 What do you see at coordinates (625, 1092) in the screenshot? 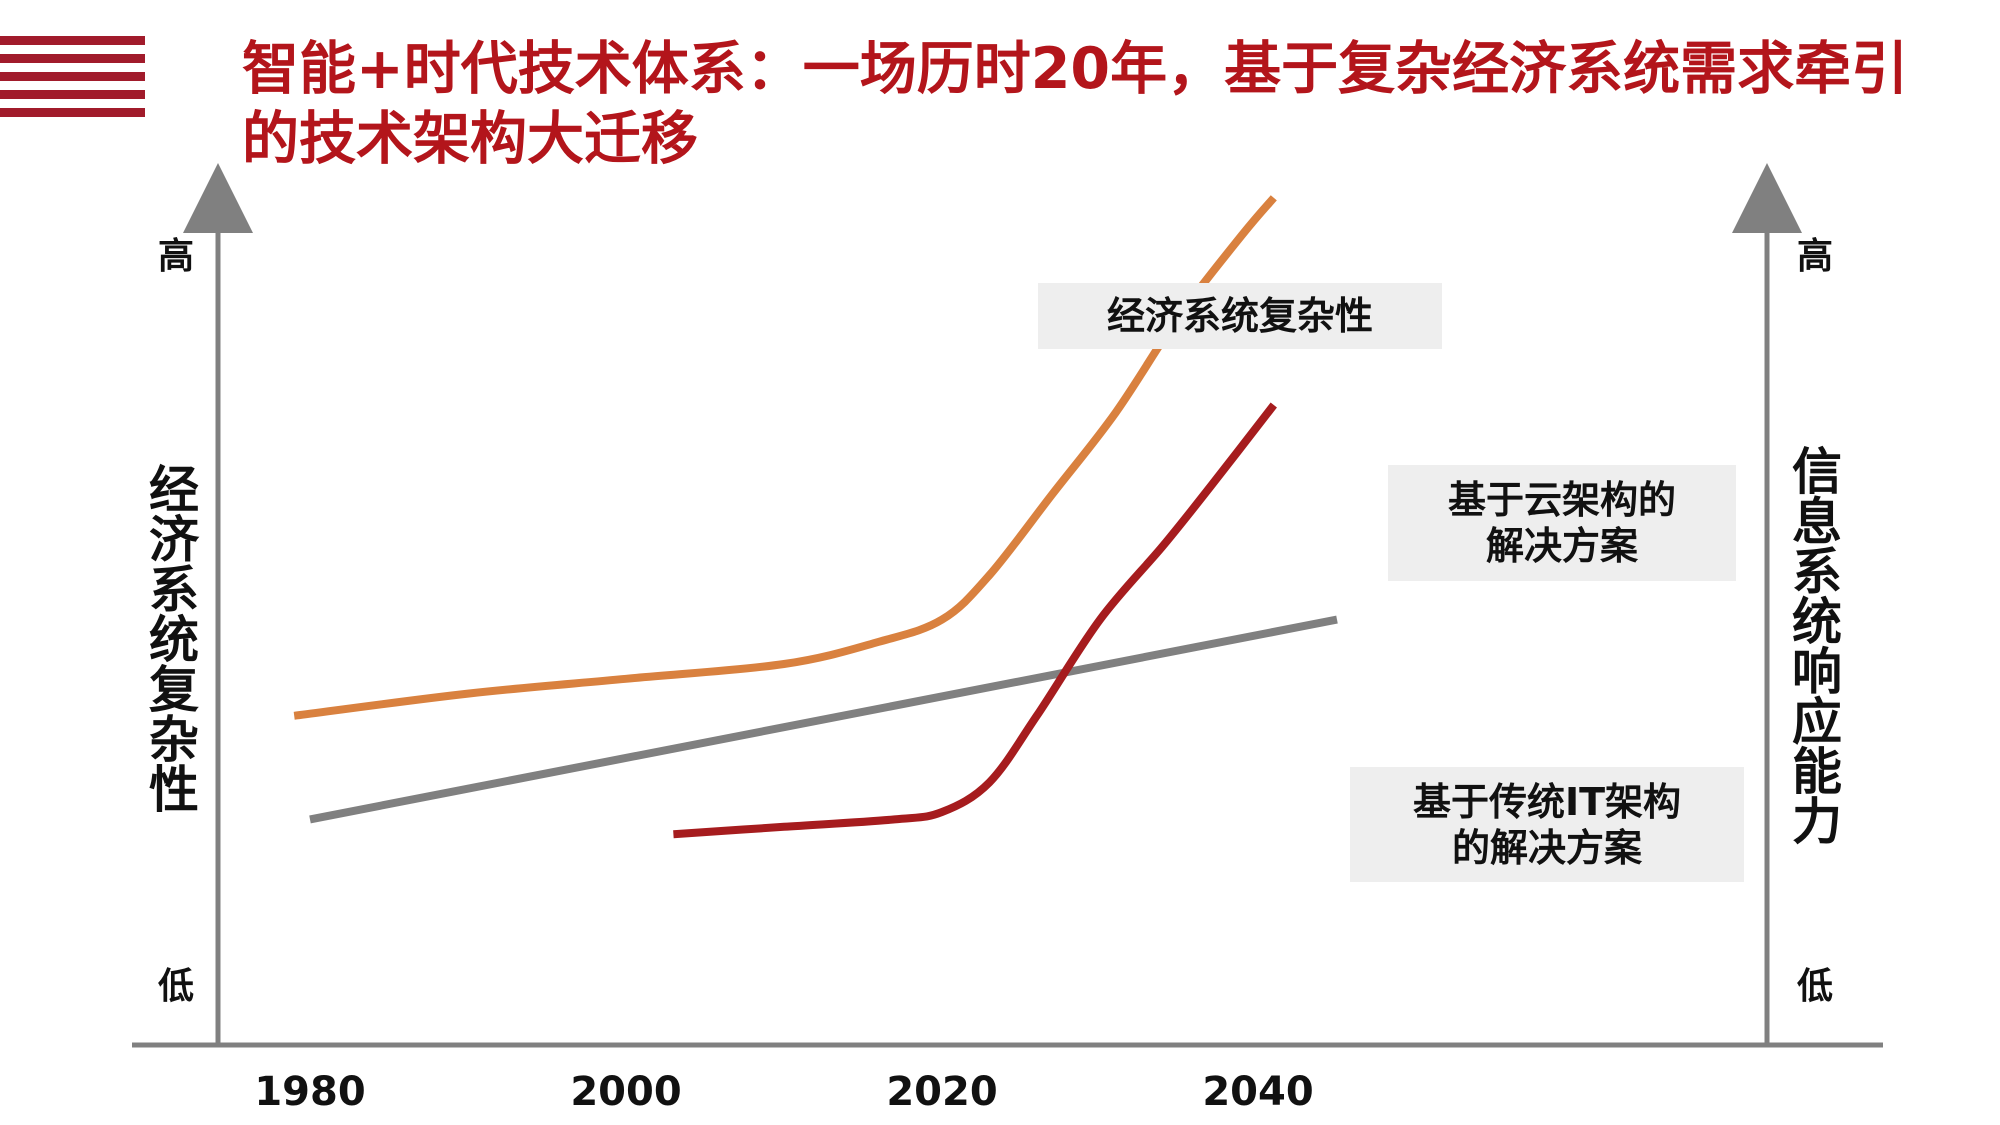
I see `x-tick-label: 2000` at bounding box center [625, 1092].